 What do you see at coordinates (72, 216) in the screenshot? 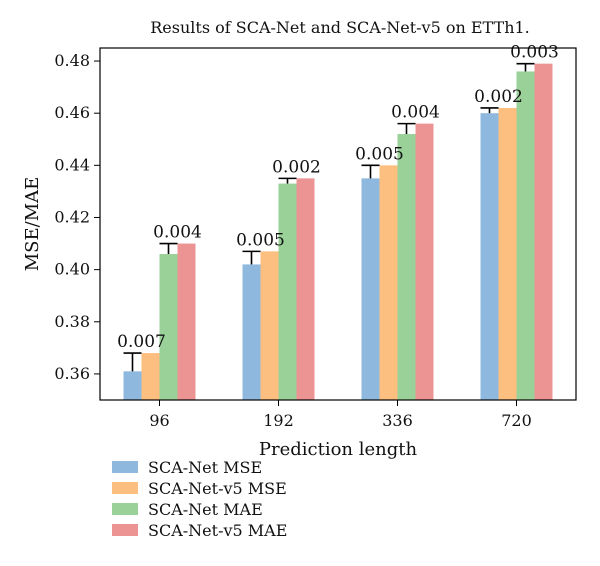
I see `y-tick-label: 0.42` at bounding box center [72, 216].